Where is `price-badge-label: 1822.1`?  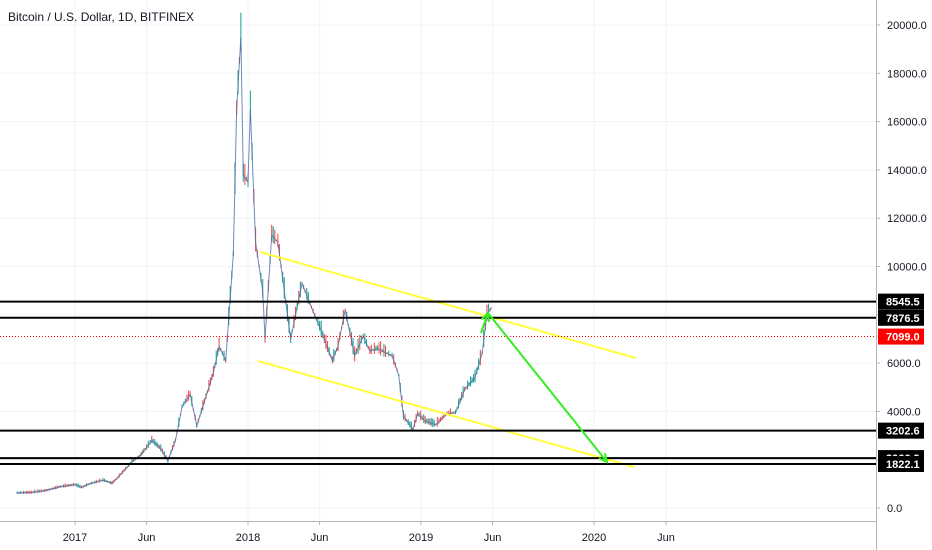 price-badge-label: 1822.1 is located at coordinates (903, 465).